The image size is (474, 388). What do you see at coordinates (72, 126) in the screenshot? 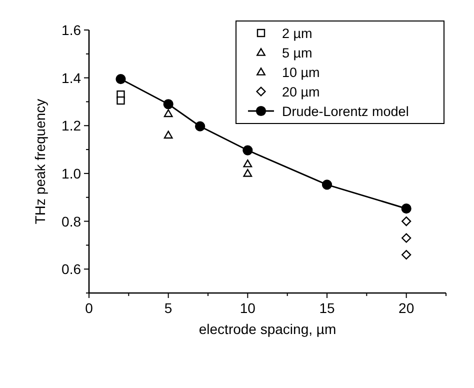
I see `y-tick-label: 1.2` at bounding box center [72, 126].